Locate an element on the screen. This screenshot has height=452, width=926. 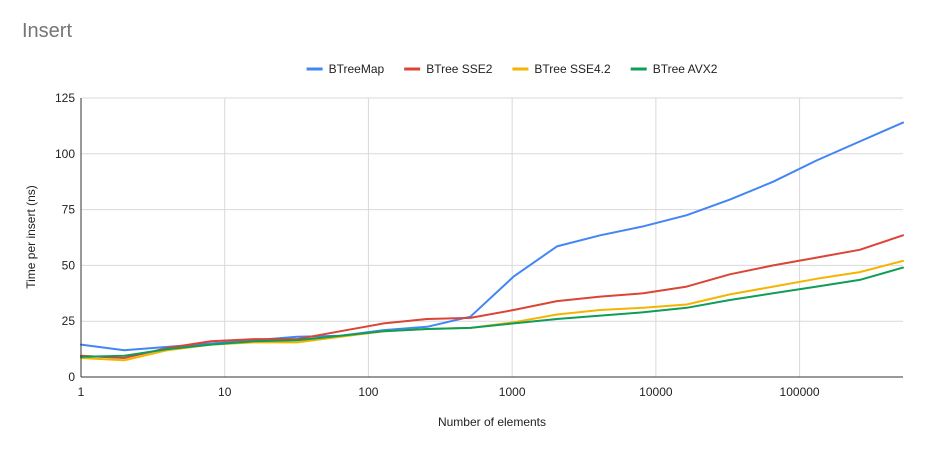
y-tick-label: 25 is located at coordinates (69, 321).